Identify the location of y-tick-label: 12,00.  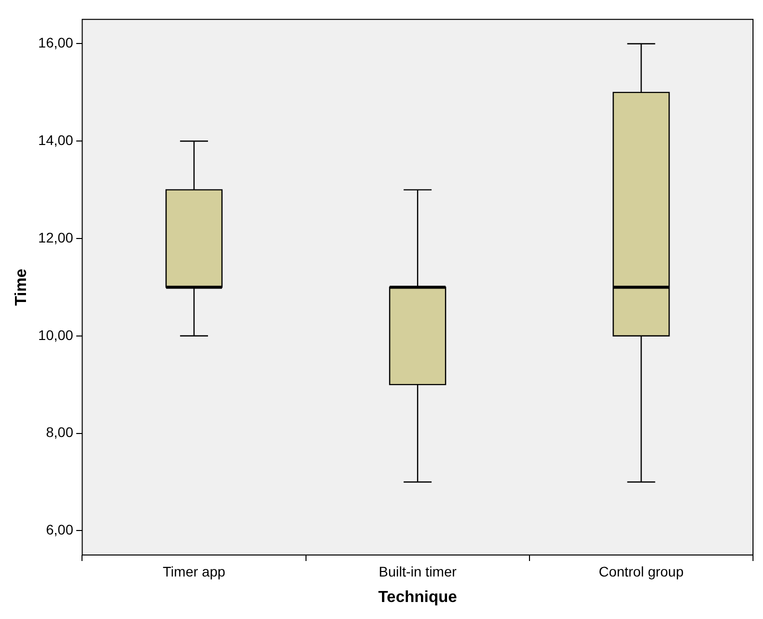
(56, 237).